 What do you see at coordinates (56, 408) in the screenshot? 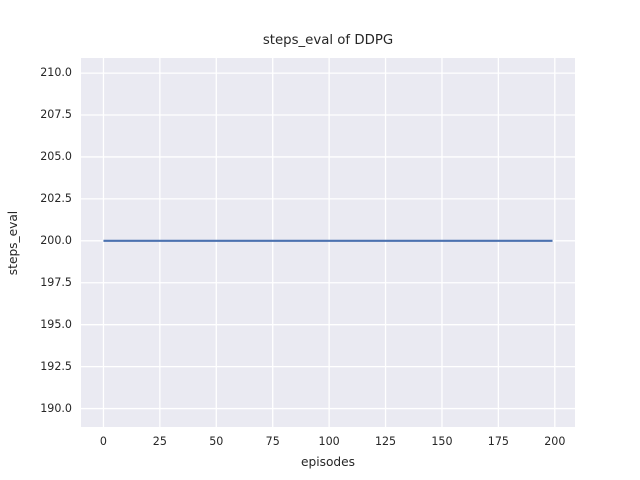
I see `y-tick-label: 190.0` at bounding box center [56, 408].